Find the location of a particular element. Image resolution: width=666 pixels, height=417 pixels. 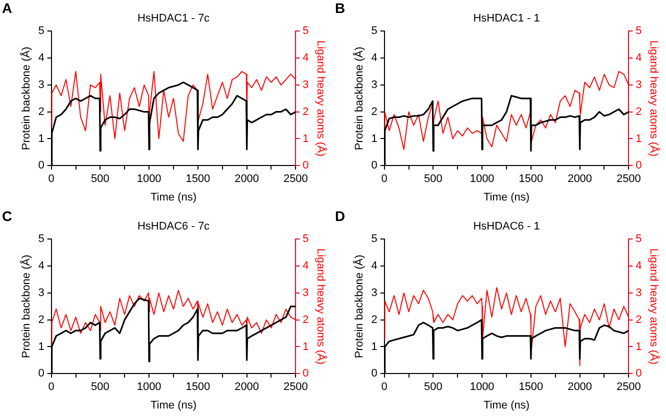

text: C is located at coordinates (7, 216).